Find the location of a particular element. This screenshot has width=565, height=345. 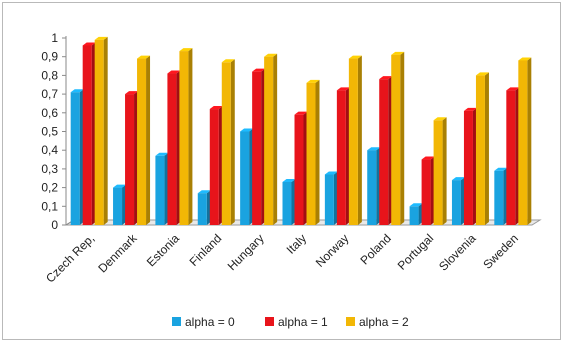

y-tick-label: 0,8 is located at coordinates (49, 75).